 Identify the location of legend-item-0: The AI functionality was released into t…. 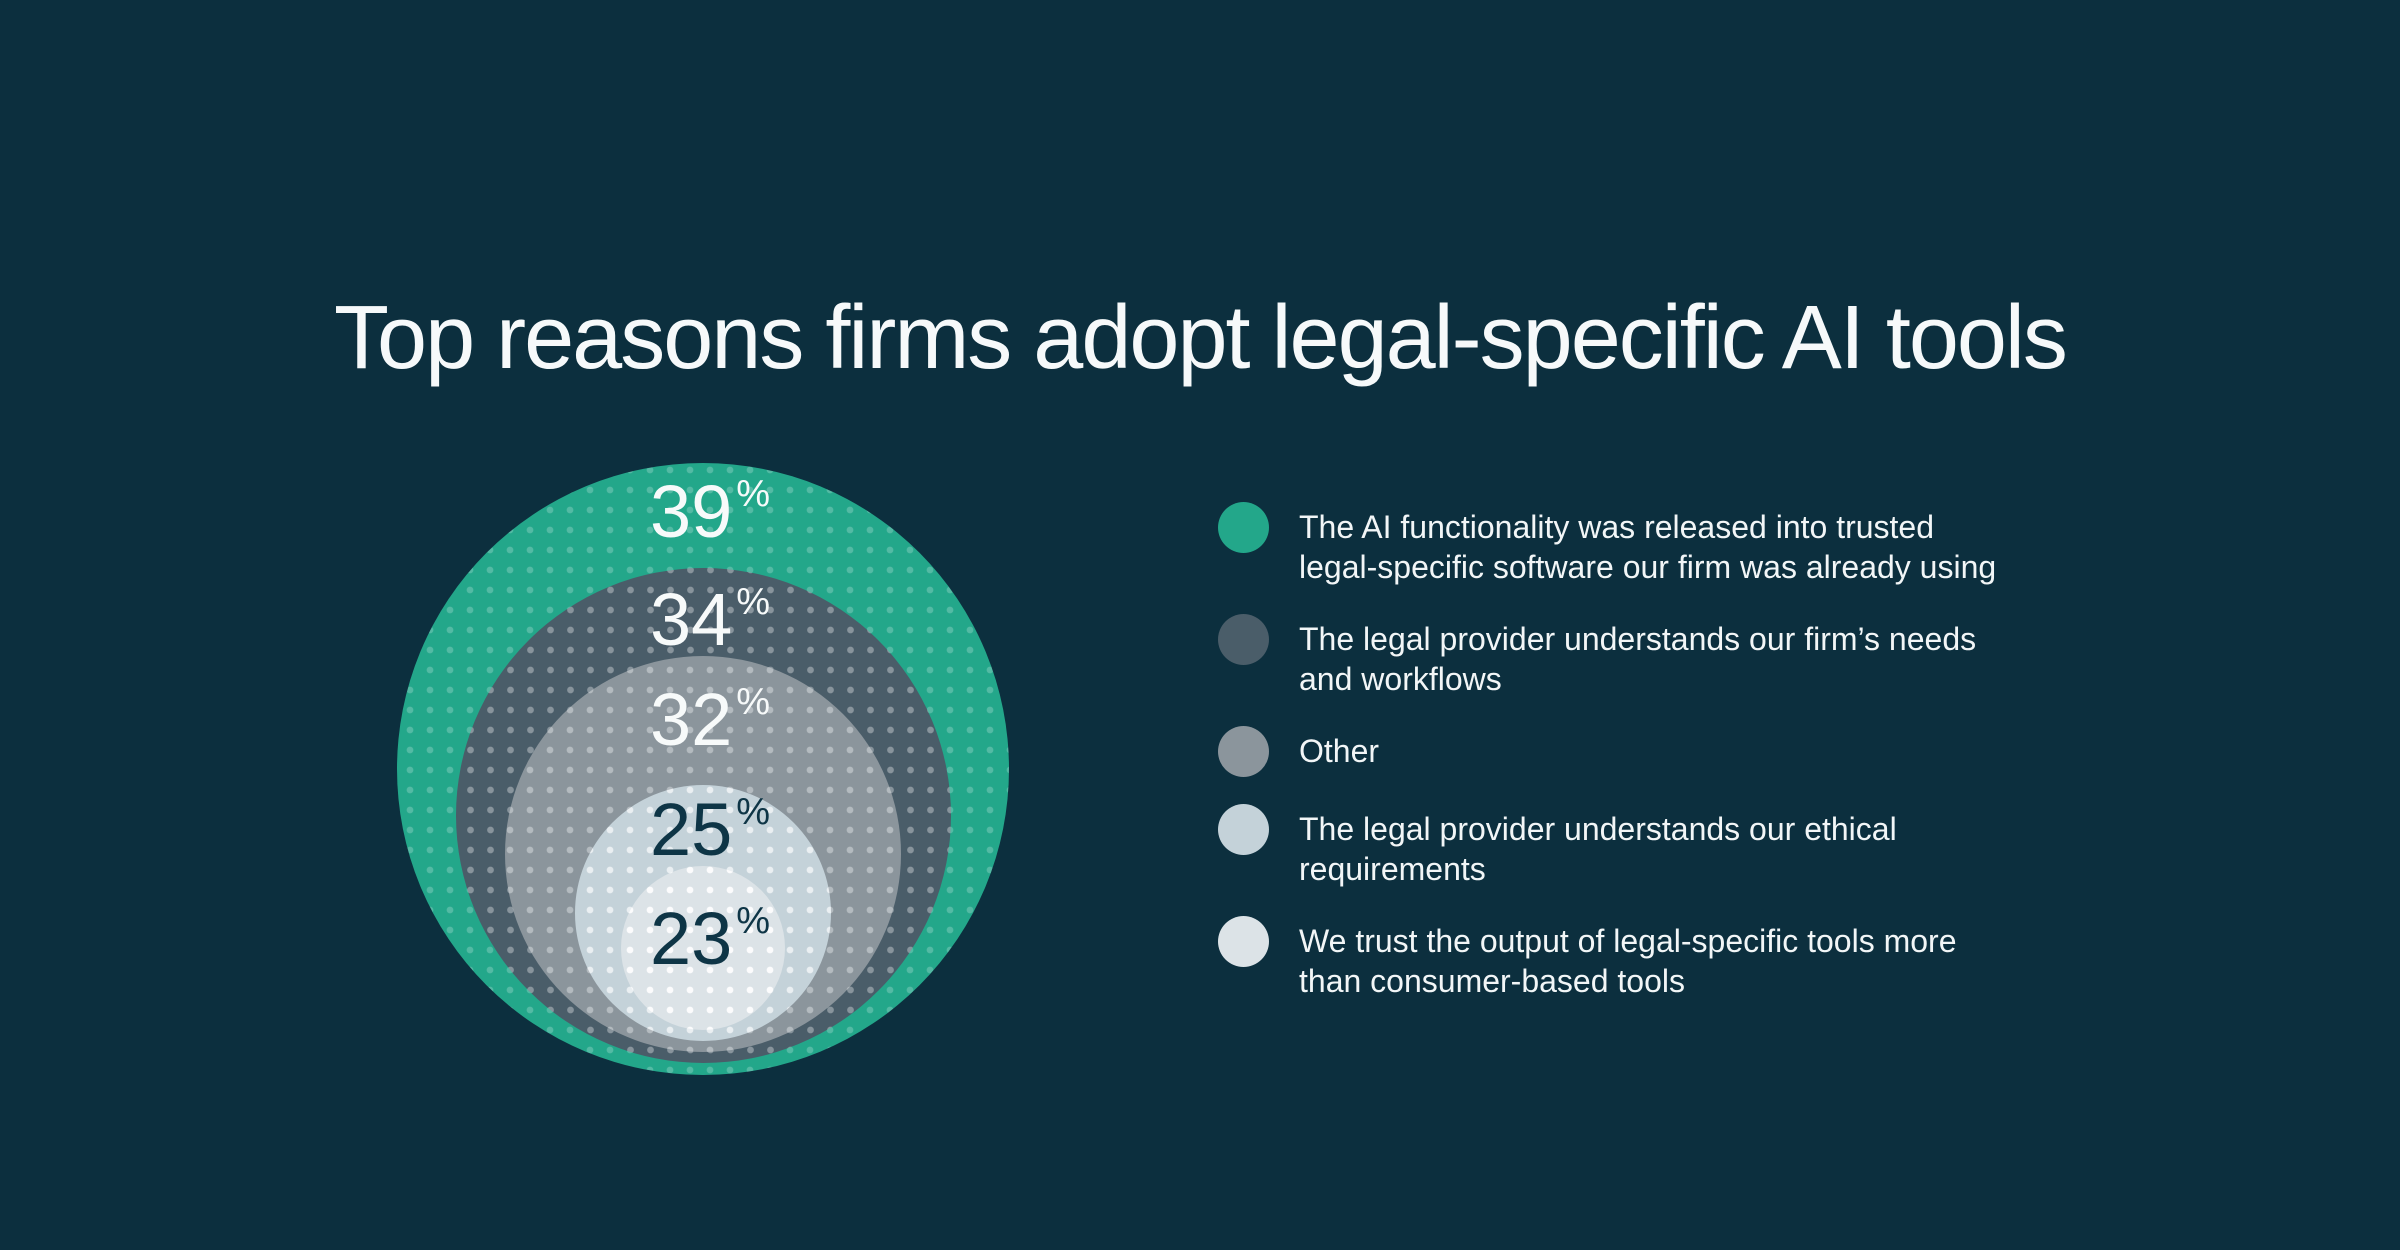
(1607, 544).